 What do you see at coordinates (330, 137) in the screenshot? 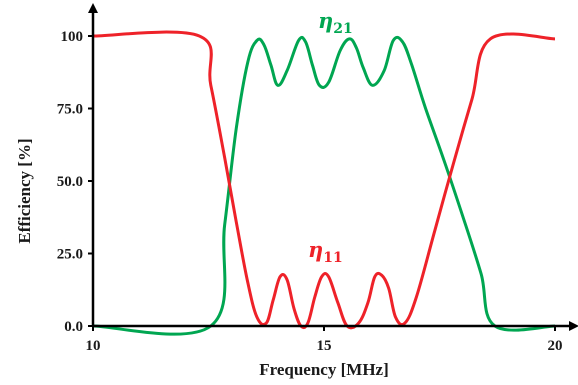
I see `series-labels: η21 η11` at bounding box center [330, 137].